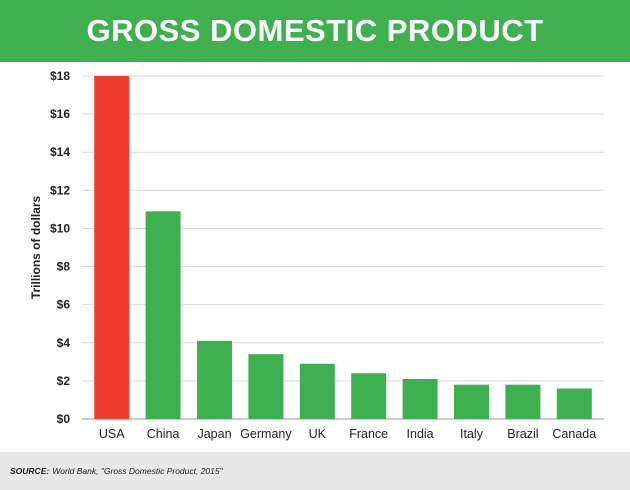  What do you see at coordinates (266, 386) in the screenshot?
I see `bar-germany` at bounding box center [266, 386].